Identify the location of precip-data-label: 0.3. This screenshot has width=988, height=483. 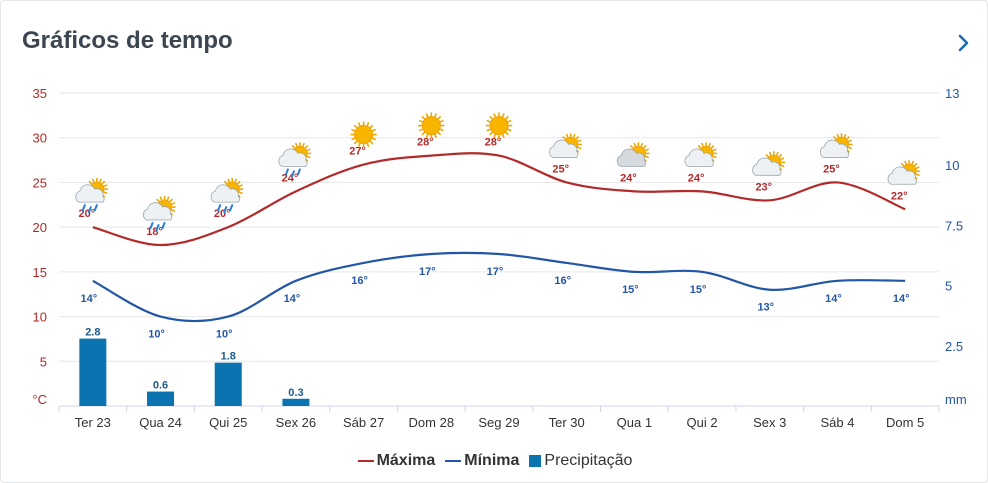
(295, 393).